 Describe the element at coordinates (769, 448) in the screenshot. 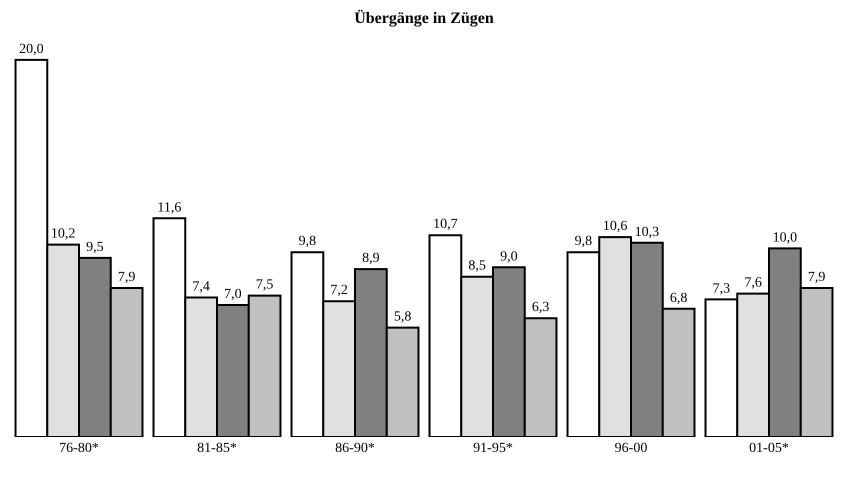

I see `x-tick-label: 01-05*` at that location.